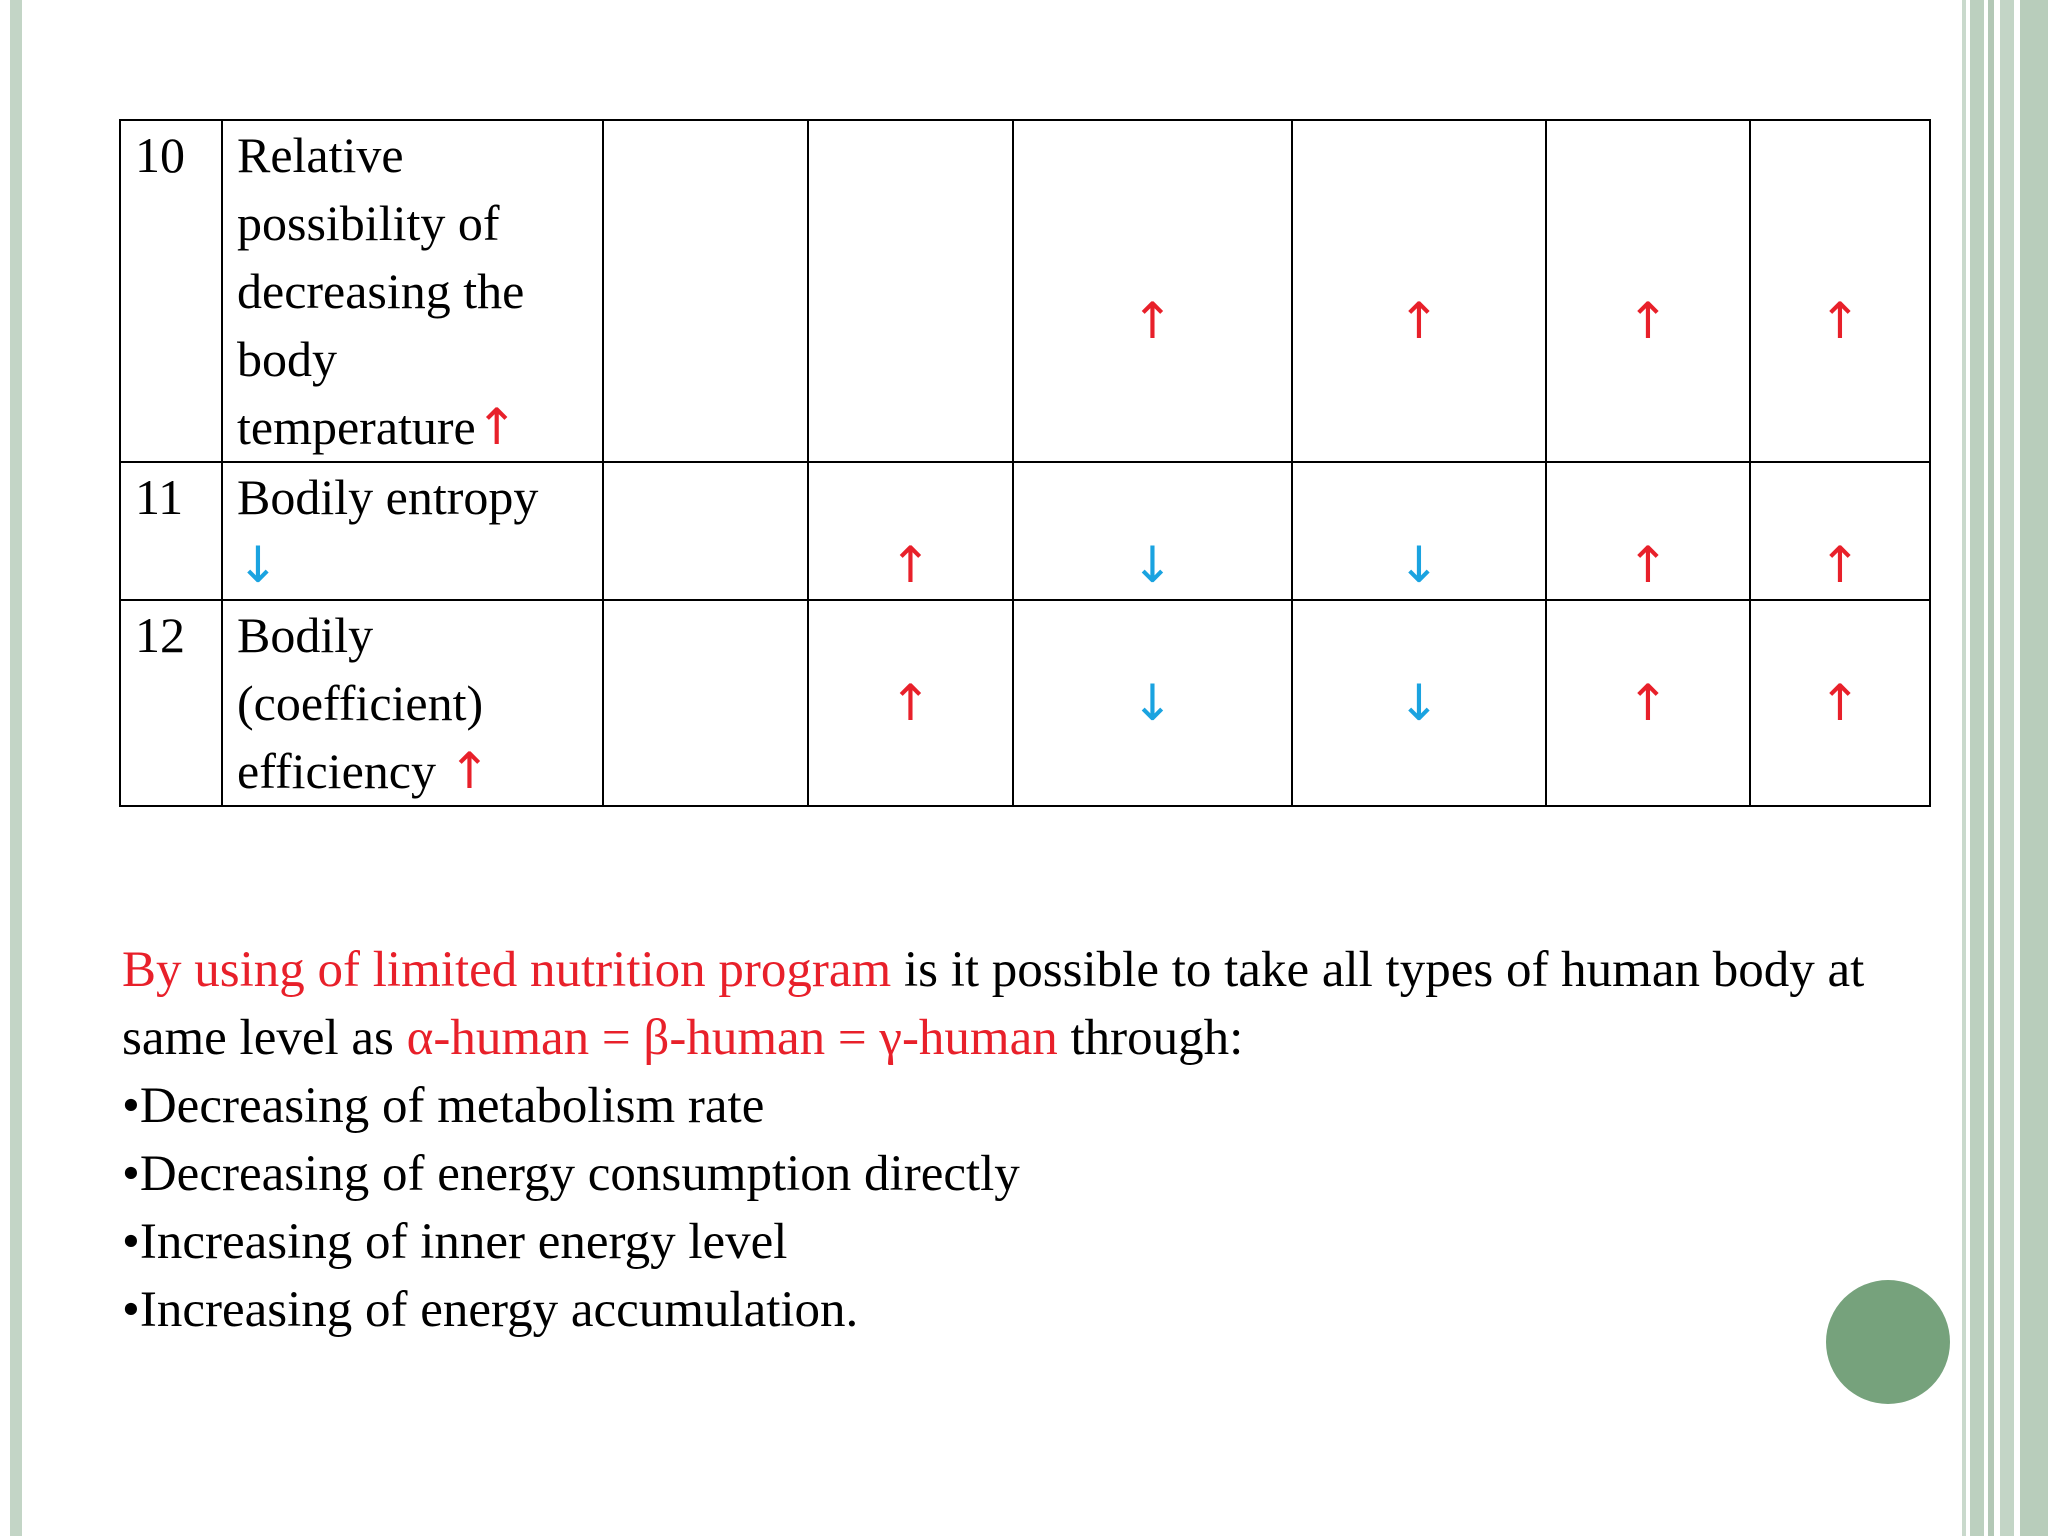 Image resolution: width=2048 pixels, height=1536 pixels. I want to click on bullet-item: •Increasing of energy accumulation., so click(490, 1310).